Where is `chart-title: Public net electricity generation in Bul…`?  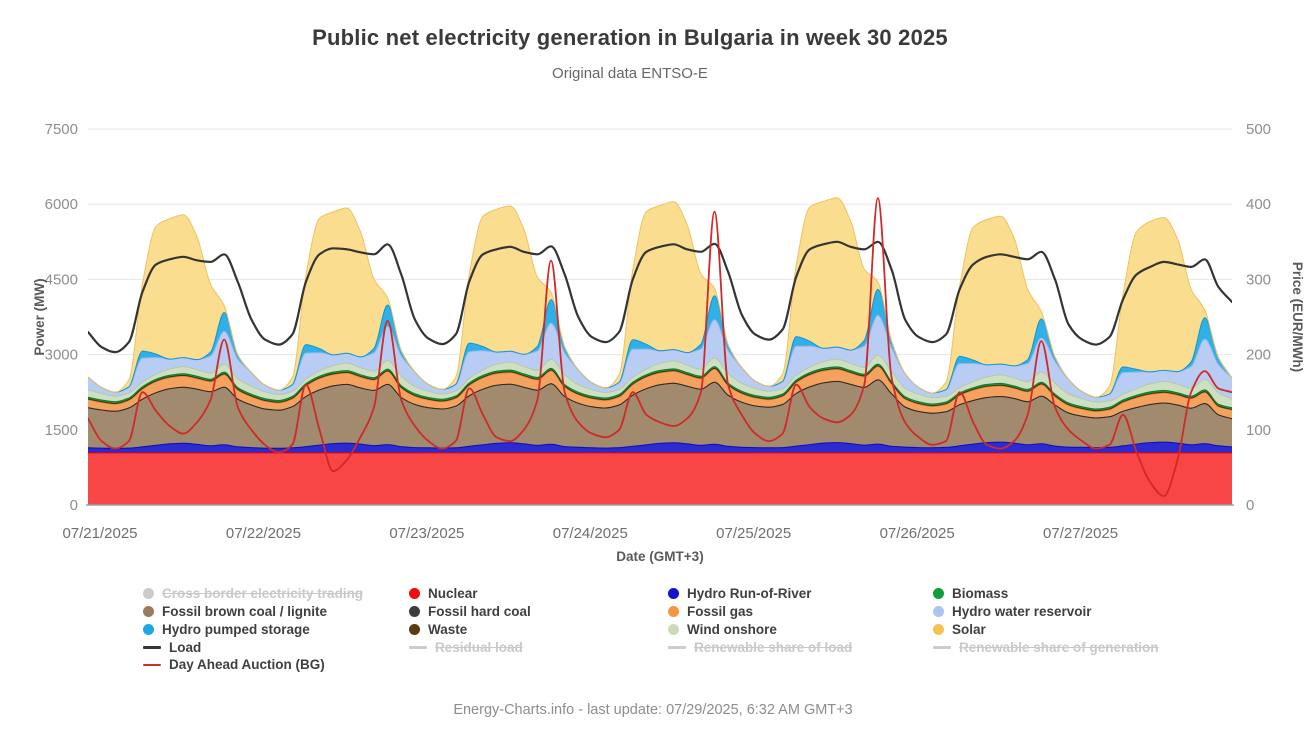
chart-title: Public net electricity generation in Bul… is located at coordinates (630, 37).